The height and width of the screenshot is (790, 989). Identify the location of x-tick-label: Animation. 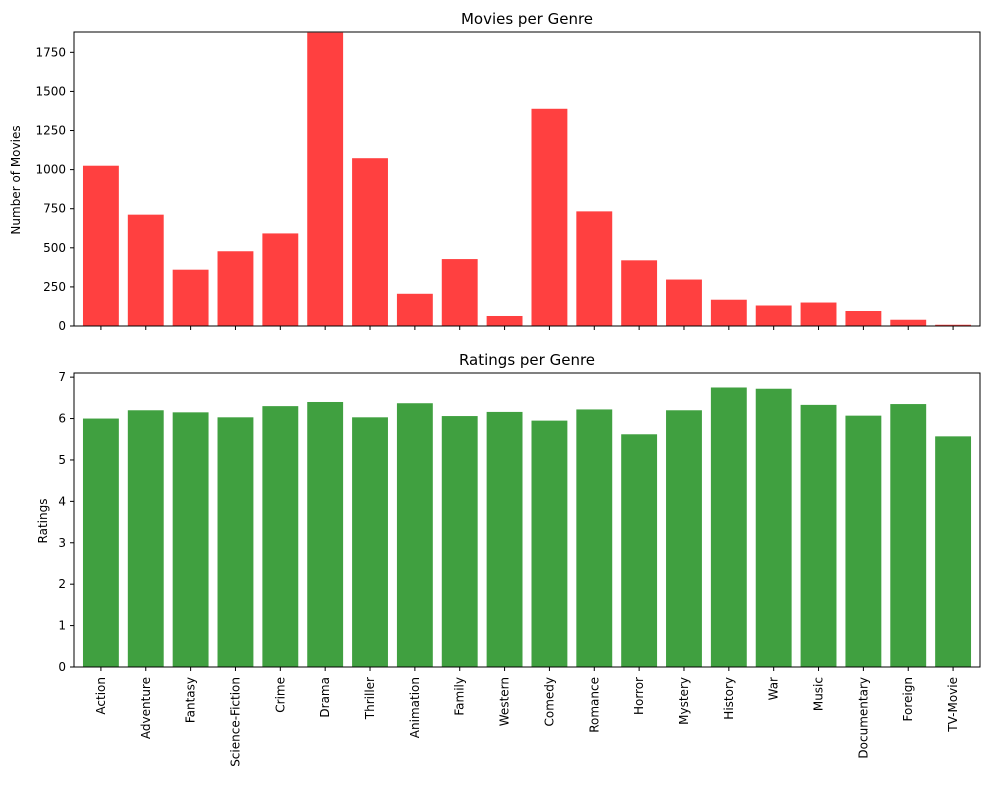
(415, 707).